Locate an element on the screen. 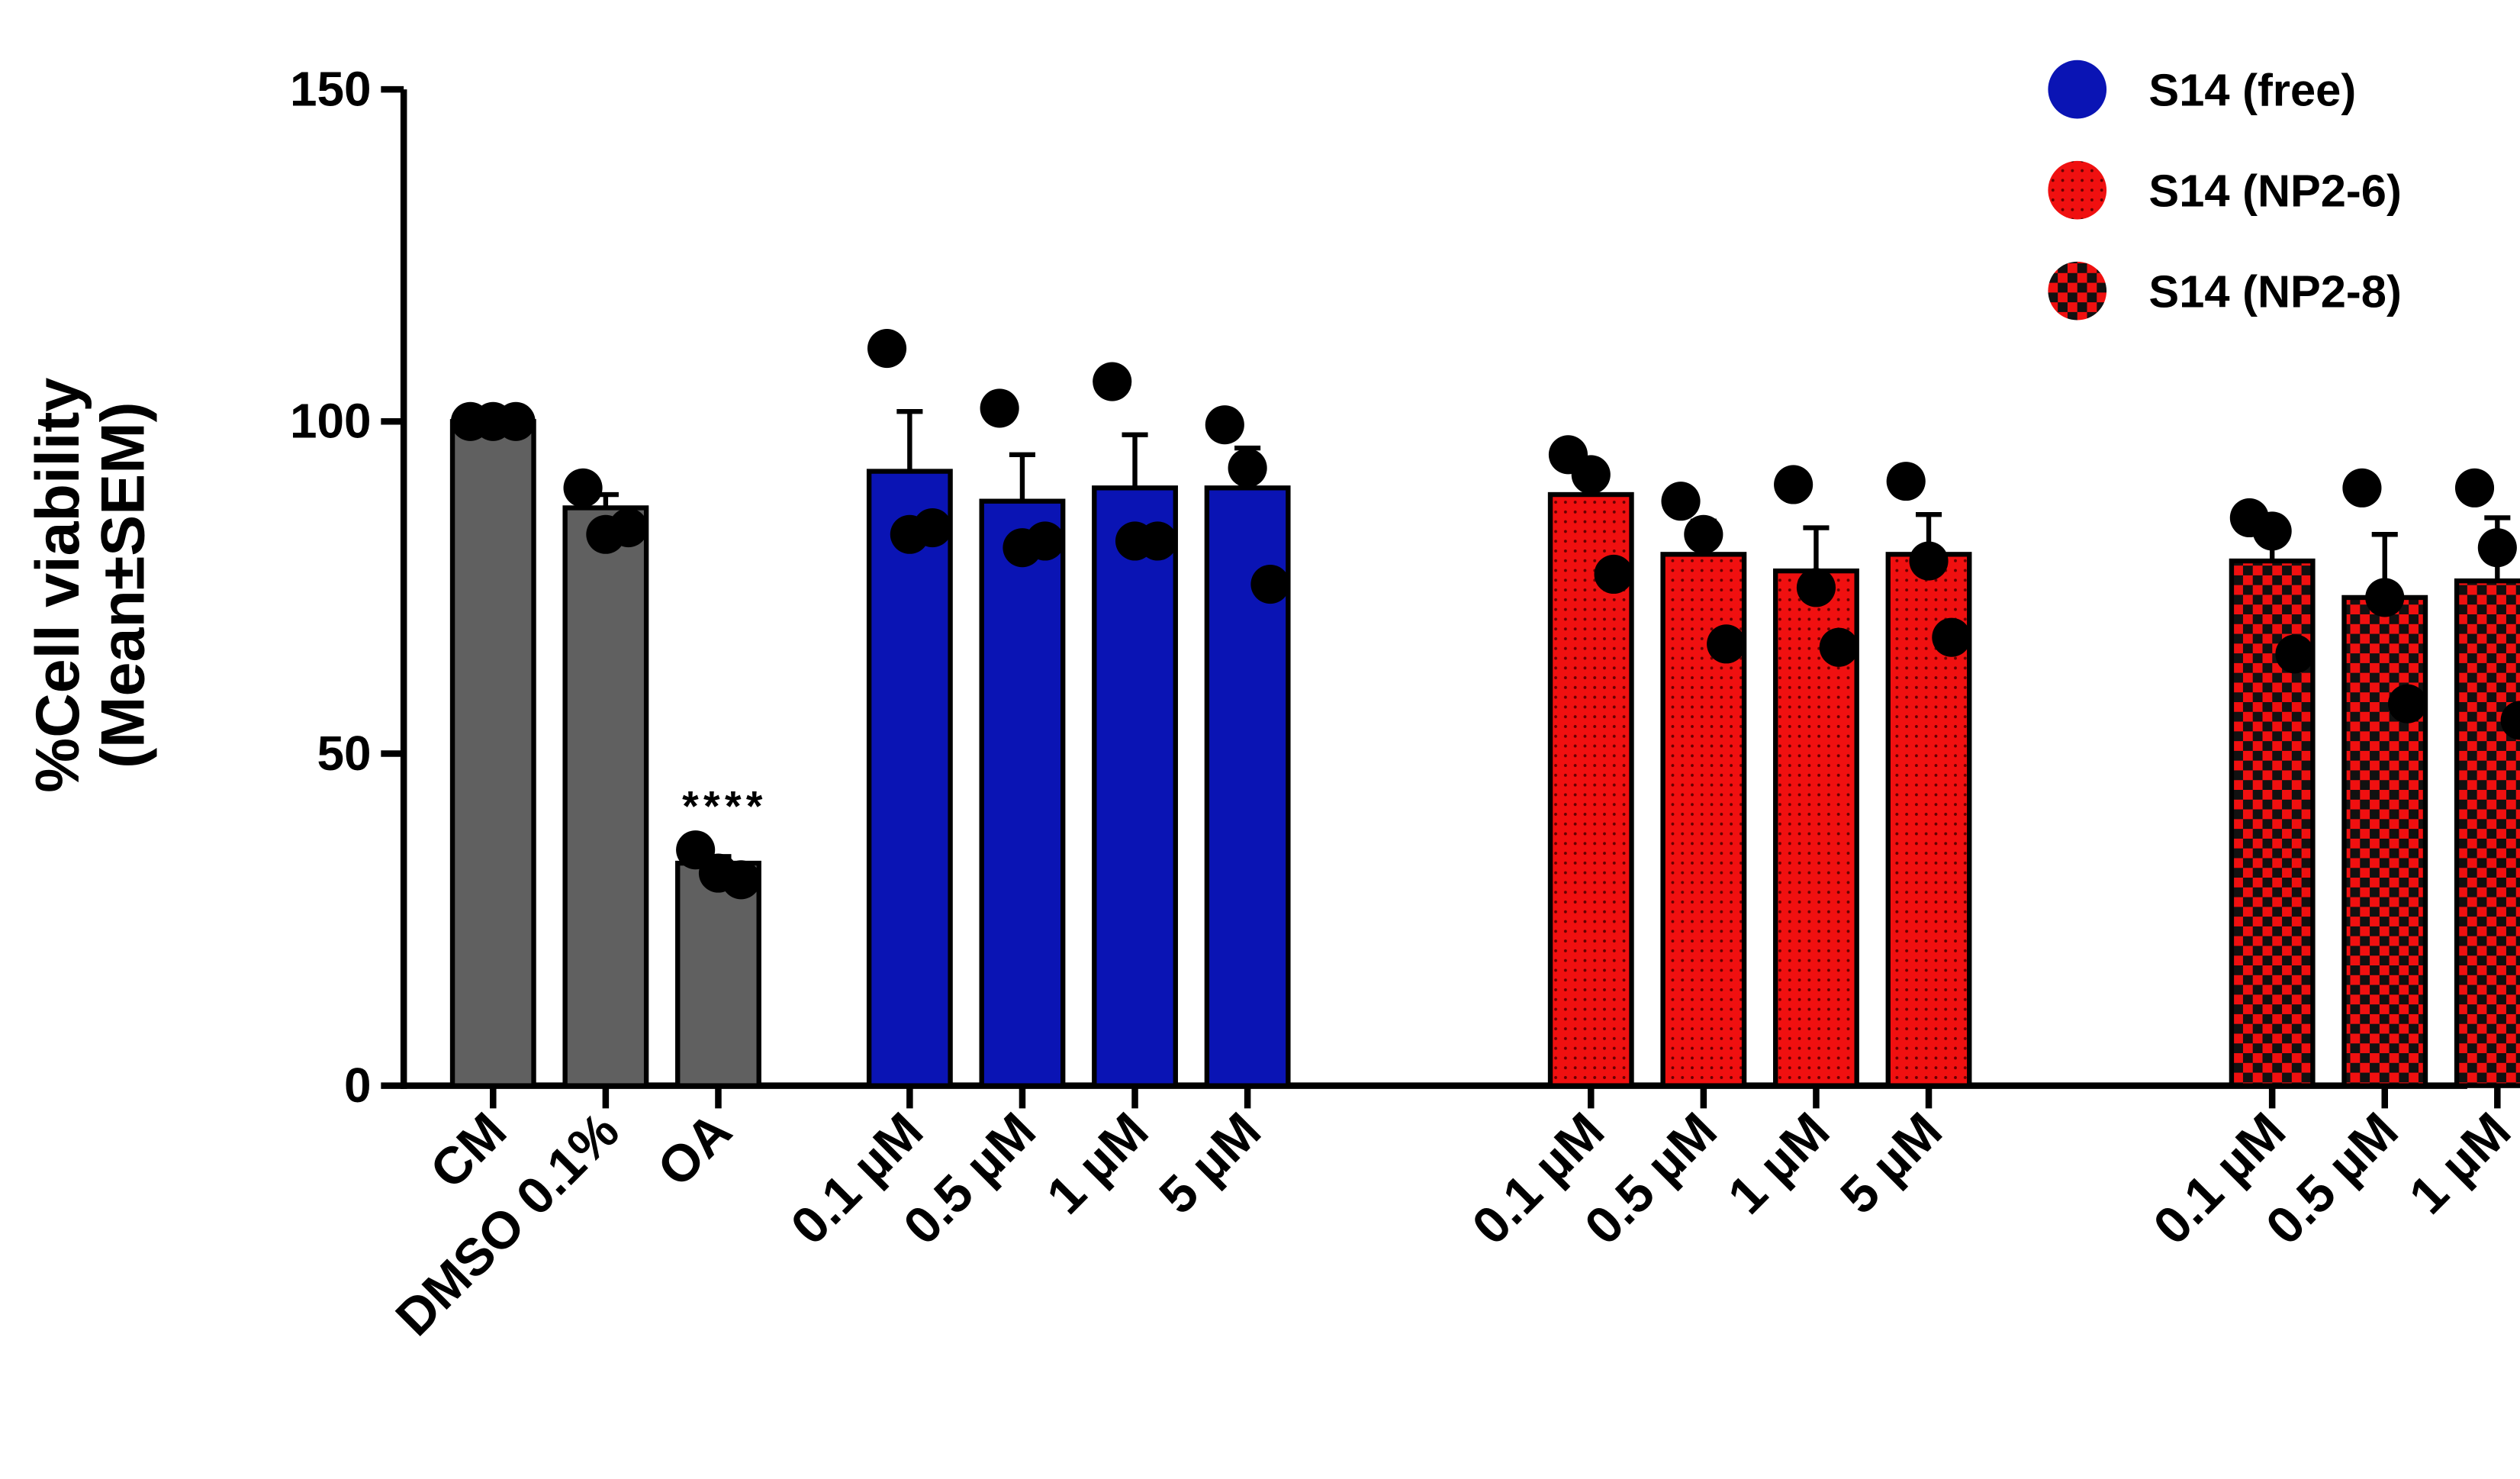 This screenshot has width=2520, height=1479. y-tick-label: 100 is located at coordinates (331, 421).